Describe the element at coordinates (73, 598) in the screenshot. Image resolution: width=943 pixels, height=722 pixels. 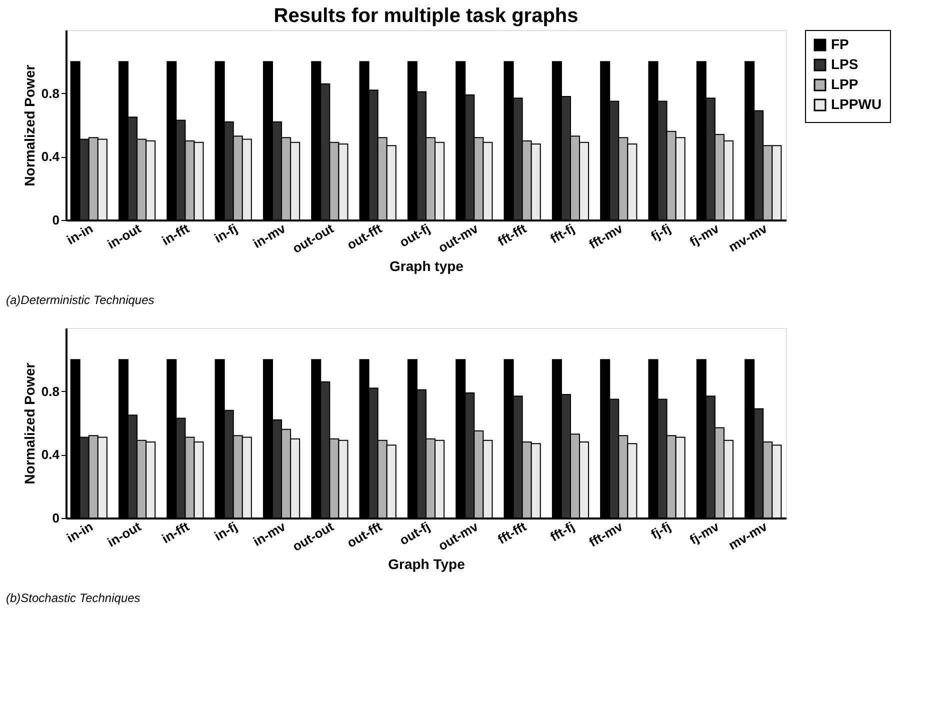
I see `text: (b)Stochastic Techniques` at that location.